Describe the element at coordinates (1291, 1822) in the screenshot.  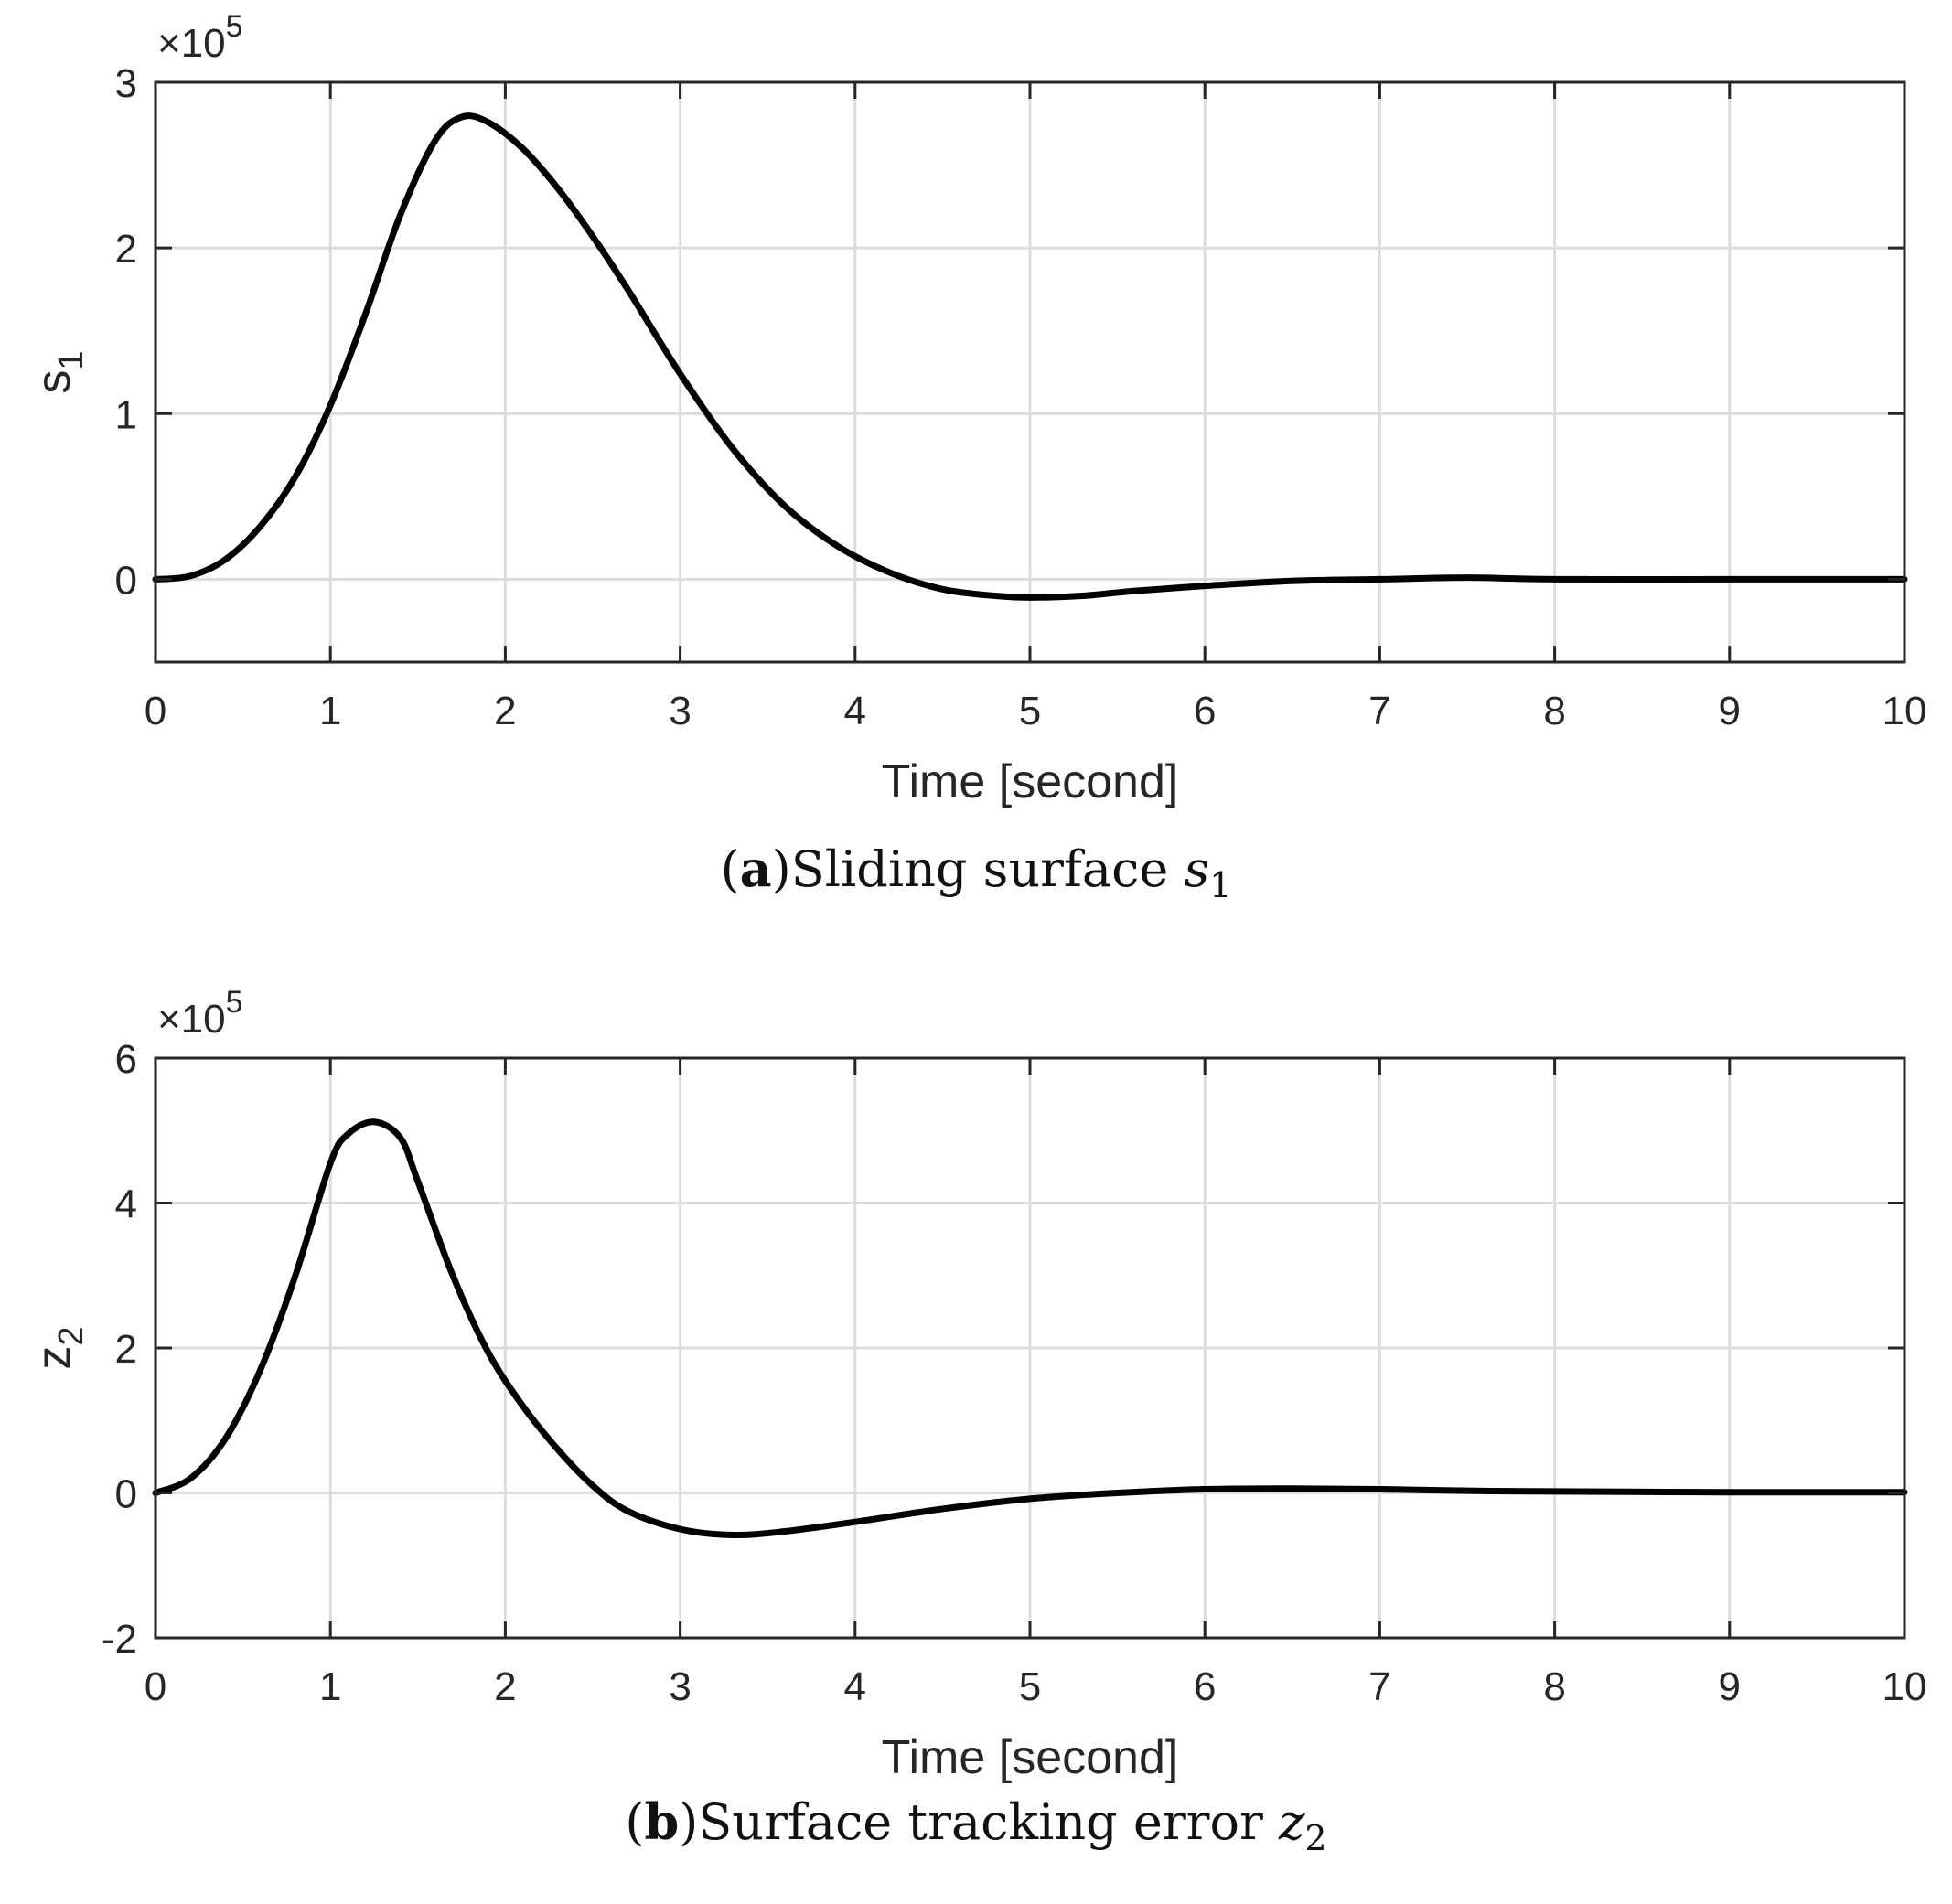
I see `caption-b-var: z` at that location.